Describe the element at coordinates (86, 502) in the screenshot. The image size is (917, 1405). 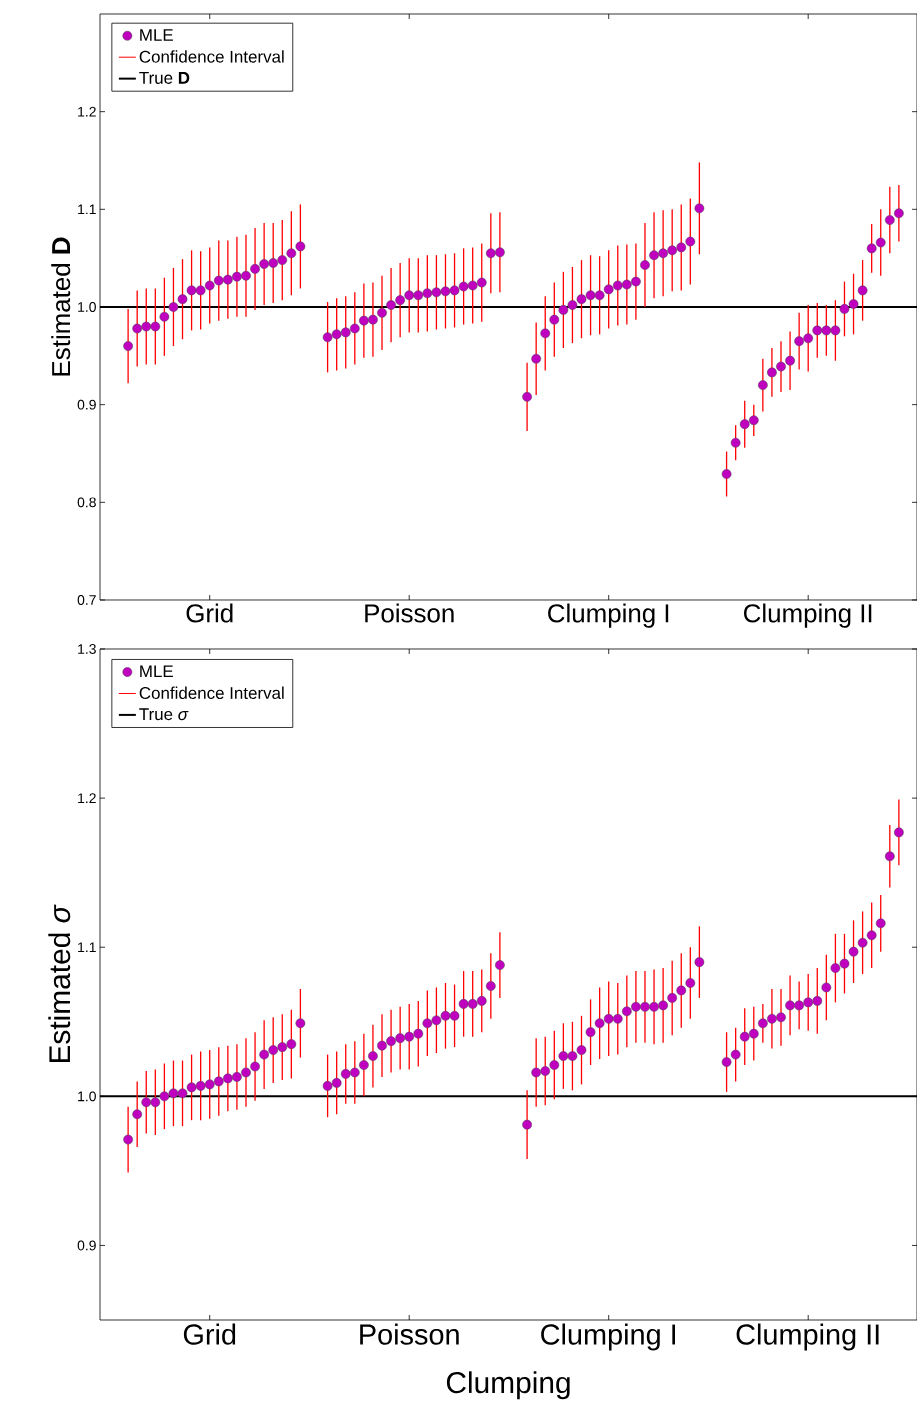
I see `y-tick-label: 0.8` at that location.